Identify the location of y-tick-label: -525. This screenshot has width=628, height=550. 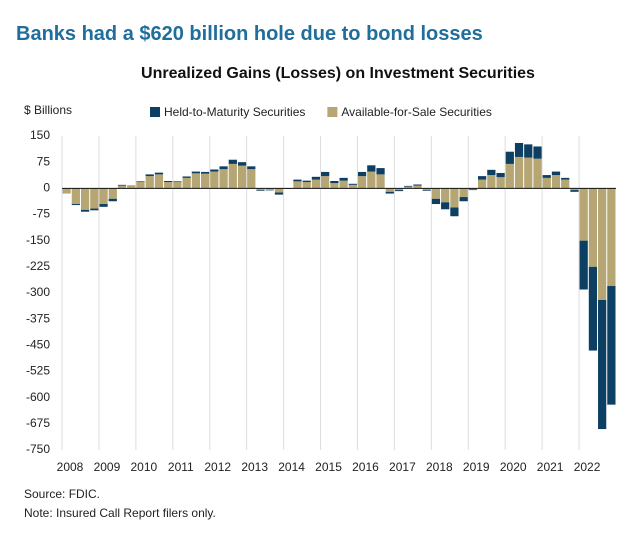
(38, 371).